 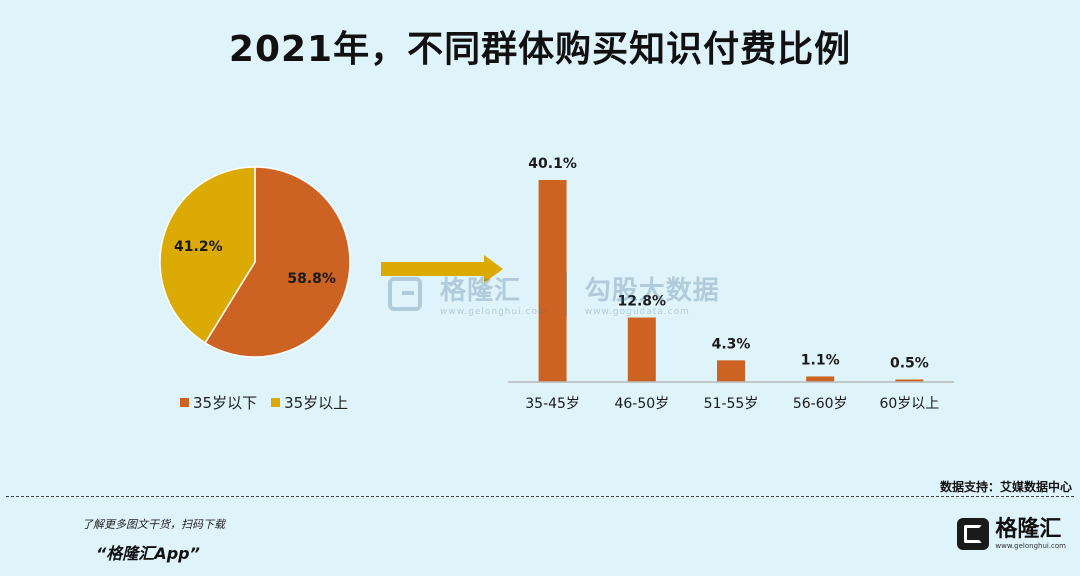 I want to click on watermark-brand-name: 格隆汇, so click(x=481, y=291).